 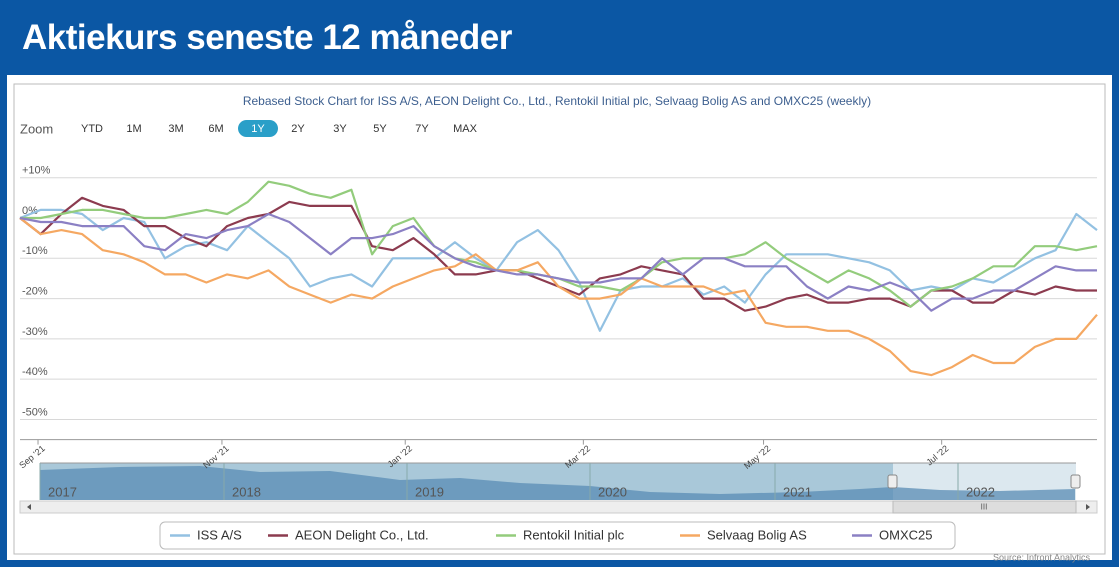 What do you see at coordinates (558, 507) in the screenshot?
I see `scrollbar` at bounding box center [558, 507].